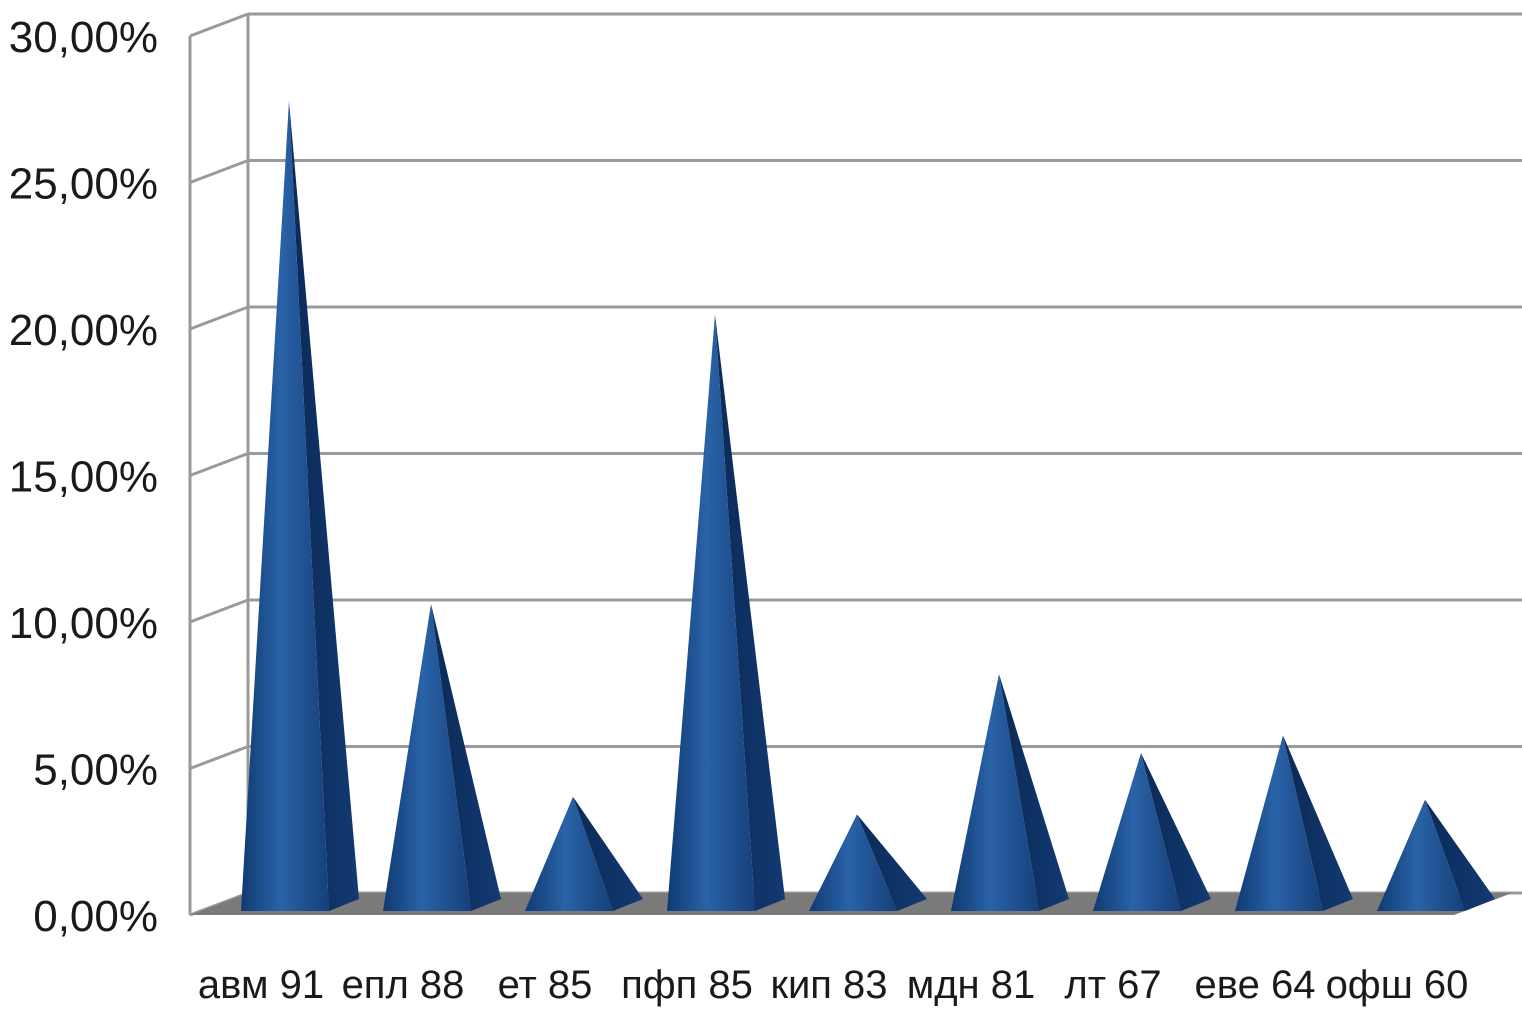 Image resolution: width=1522 pixels, height=1010 pixels. What do you see at coordinates (95, 770) in the screenshot?
I see `y-tick-label: 5,00%` at bounding box center [95, 770].